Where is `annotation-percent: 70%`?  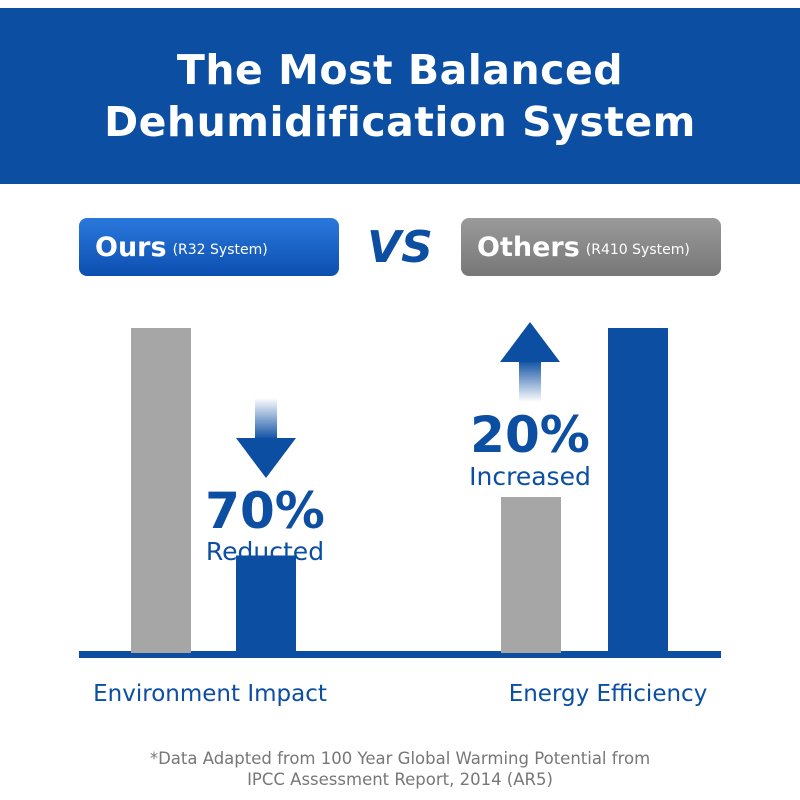 annotation-percent: 70% is located at coordinates (265, 511).